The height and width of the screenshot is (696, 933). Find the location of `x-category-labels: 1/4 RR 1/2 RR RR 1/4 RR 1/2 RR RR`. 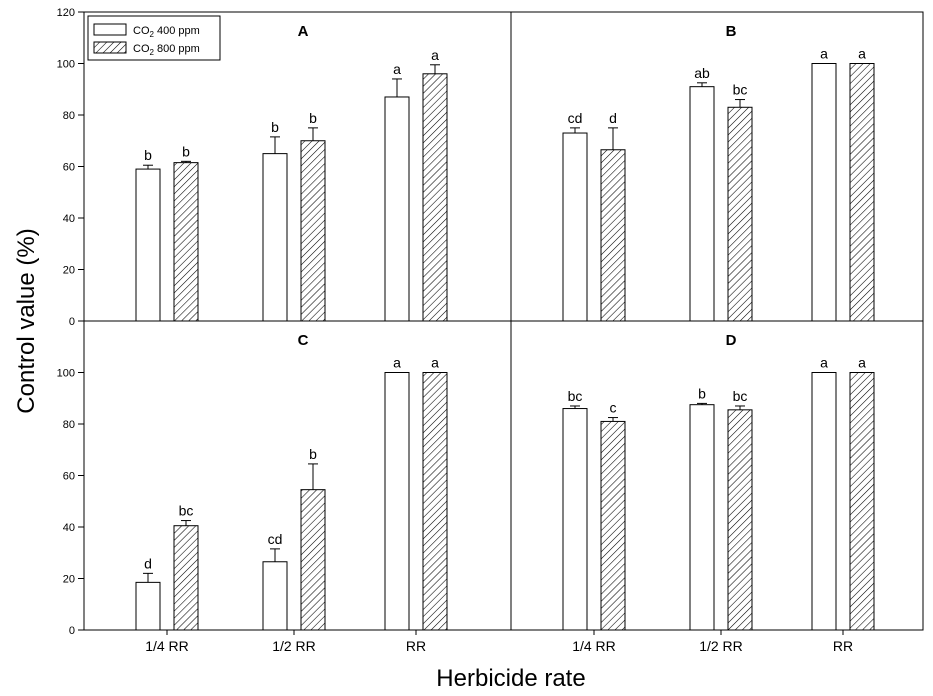

x-category-labels: 1/4 RR 1/2 RR RR 1/4 RR 1/2 RR RR is located at coordinates (499, 642).